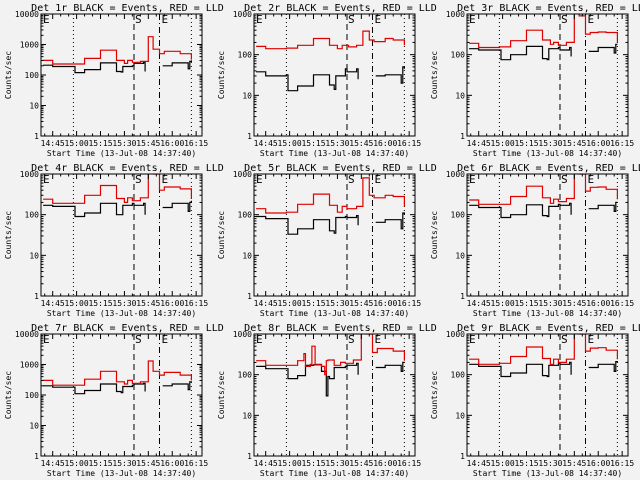 This screenshot has height=480, width=640. Describe the element at coordinates (27, 14) in the screenshot. I see `y-tick-label: 10000` at that location.